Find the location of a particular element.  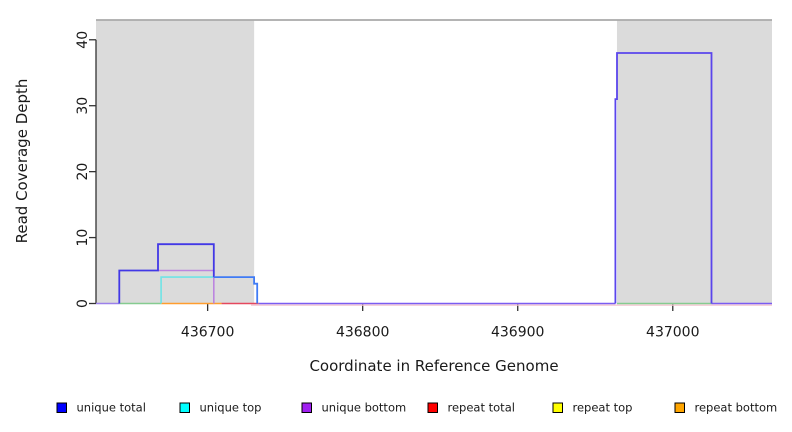

legend-label: unique top is located at coordinates (231, 408).